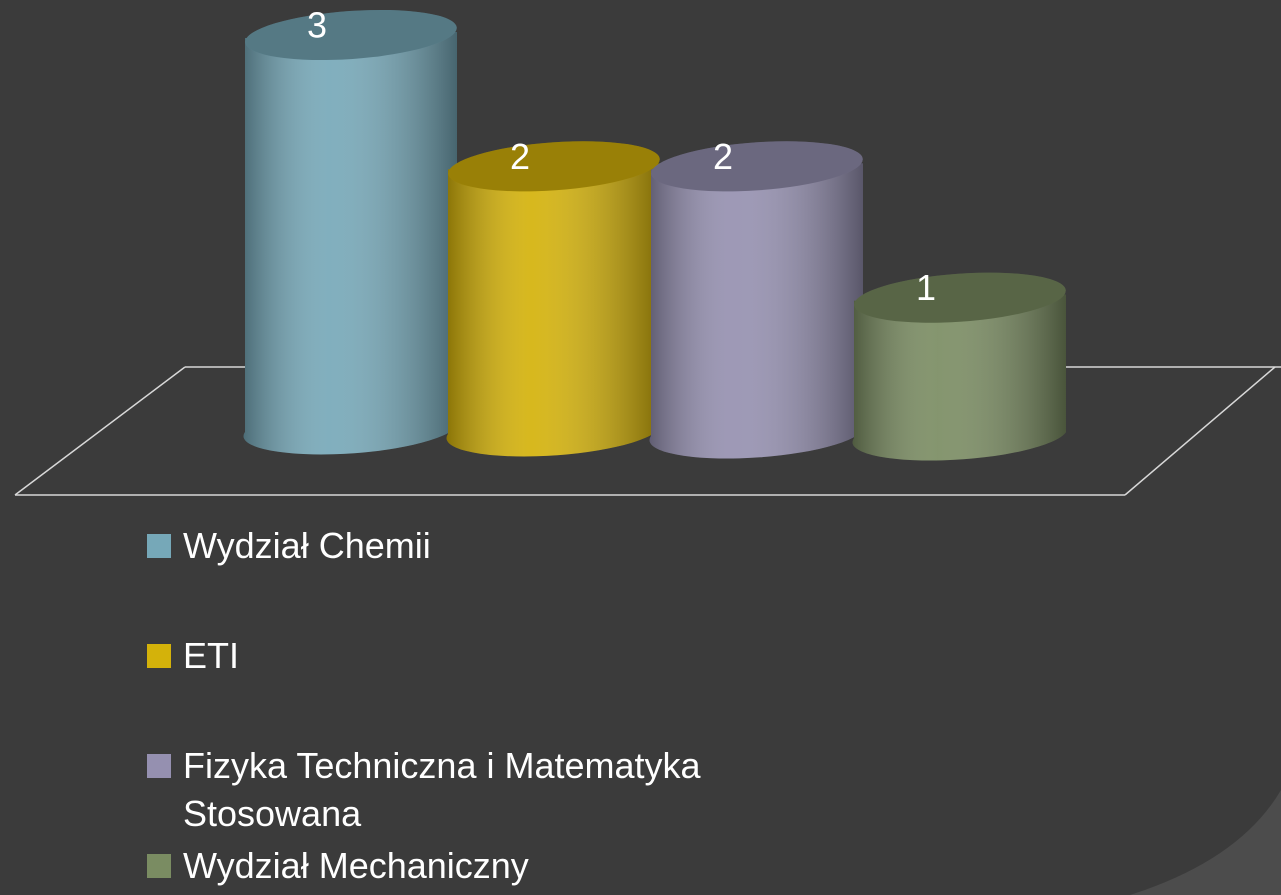  I want to click on value-label: 3, so click(317, 25).